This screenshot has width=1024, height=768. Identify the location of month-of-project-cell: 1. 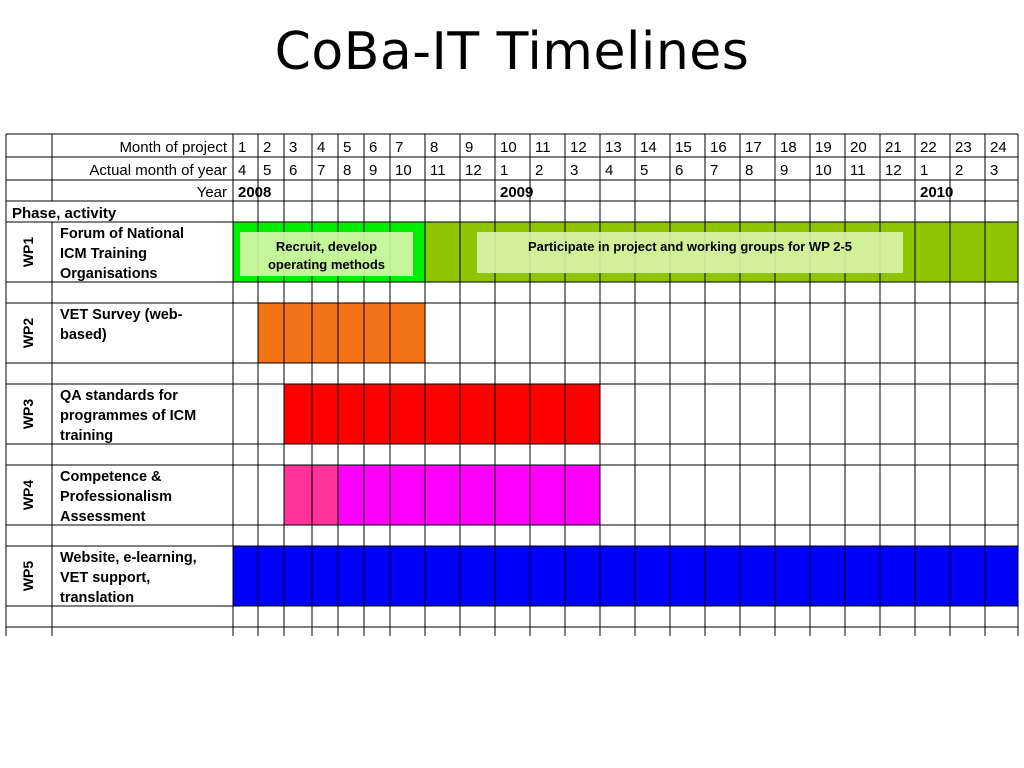
(242, 147).